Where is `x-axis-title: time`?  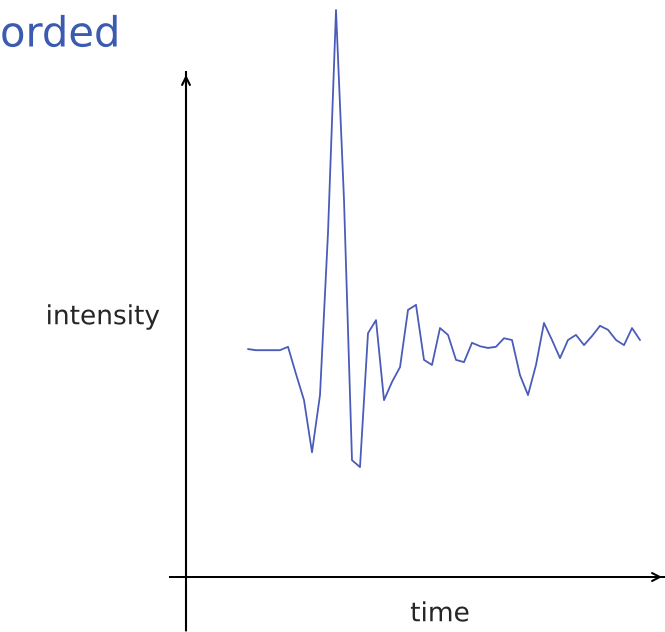 x-axis-title: time is located at coordinates (439, 611).